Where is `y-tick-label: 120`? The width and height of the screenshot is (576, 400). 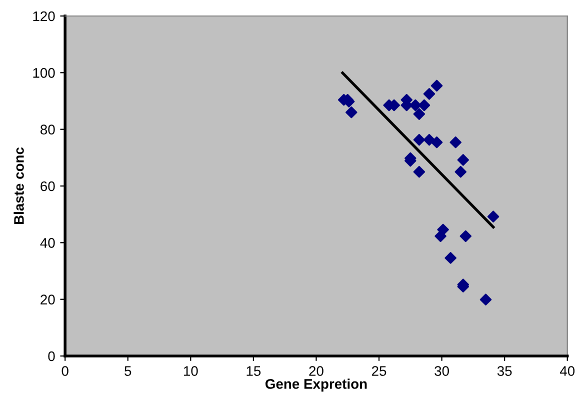 y-tick-label: 120 is located at coordinates (44, 16).